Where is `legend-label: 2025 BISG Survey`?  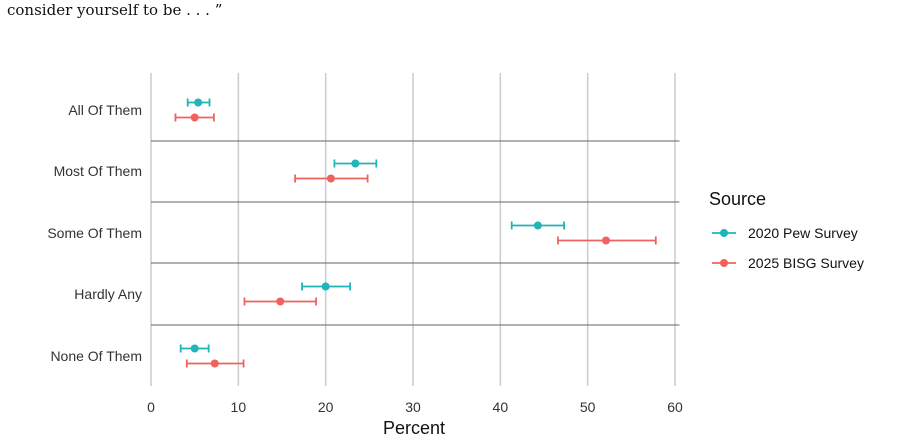 legend-label: 2025 BISG Survey is located at coordinates (806, 263).